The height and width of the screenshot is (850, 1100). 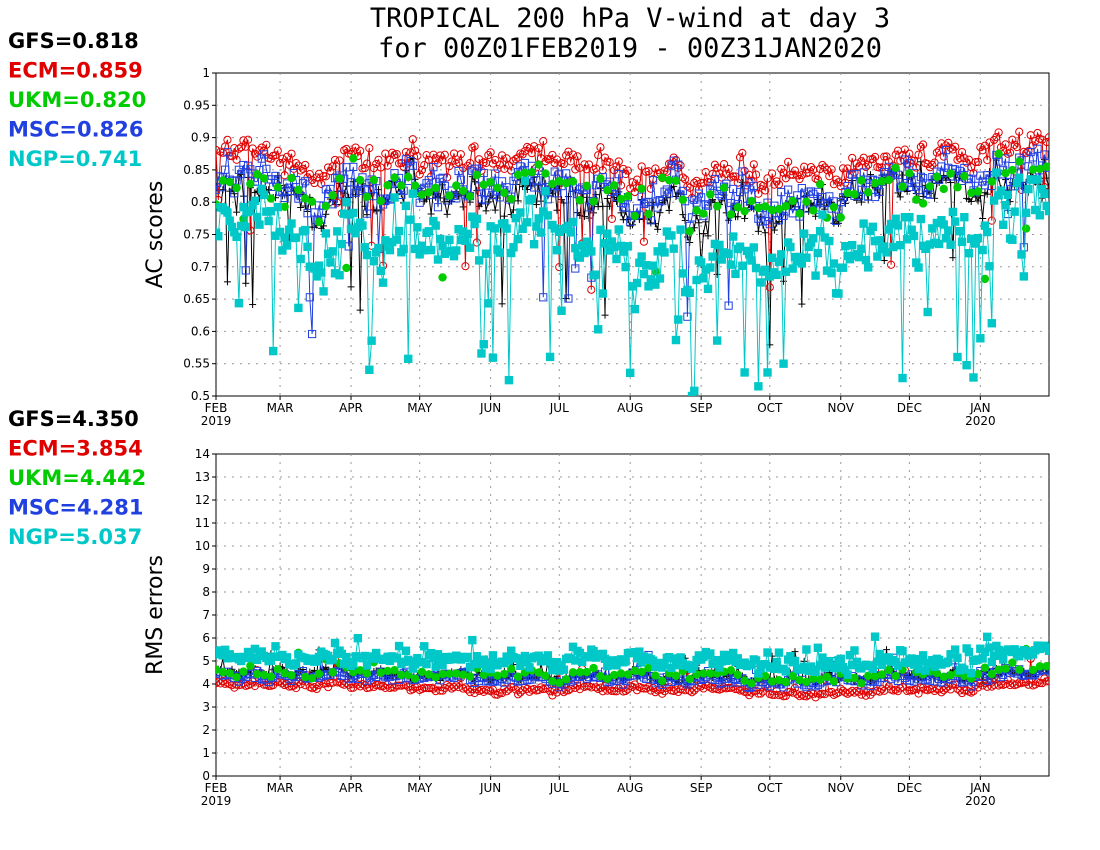 I want to click on ac-xtick-label-dec: DEC, so click(x=909, y=408).